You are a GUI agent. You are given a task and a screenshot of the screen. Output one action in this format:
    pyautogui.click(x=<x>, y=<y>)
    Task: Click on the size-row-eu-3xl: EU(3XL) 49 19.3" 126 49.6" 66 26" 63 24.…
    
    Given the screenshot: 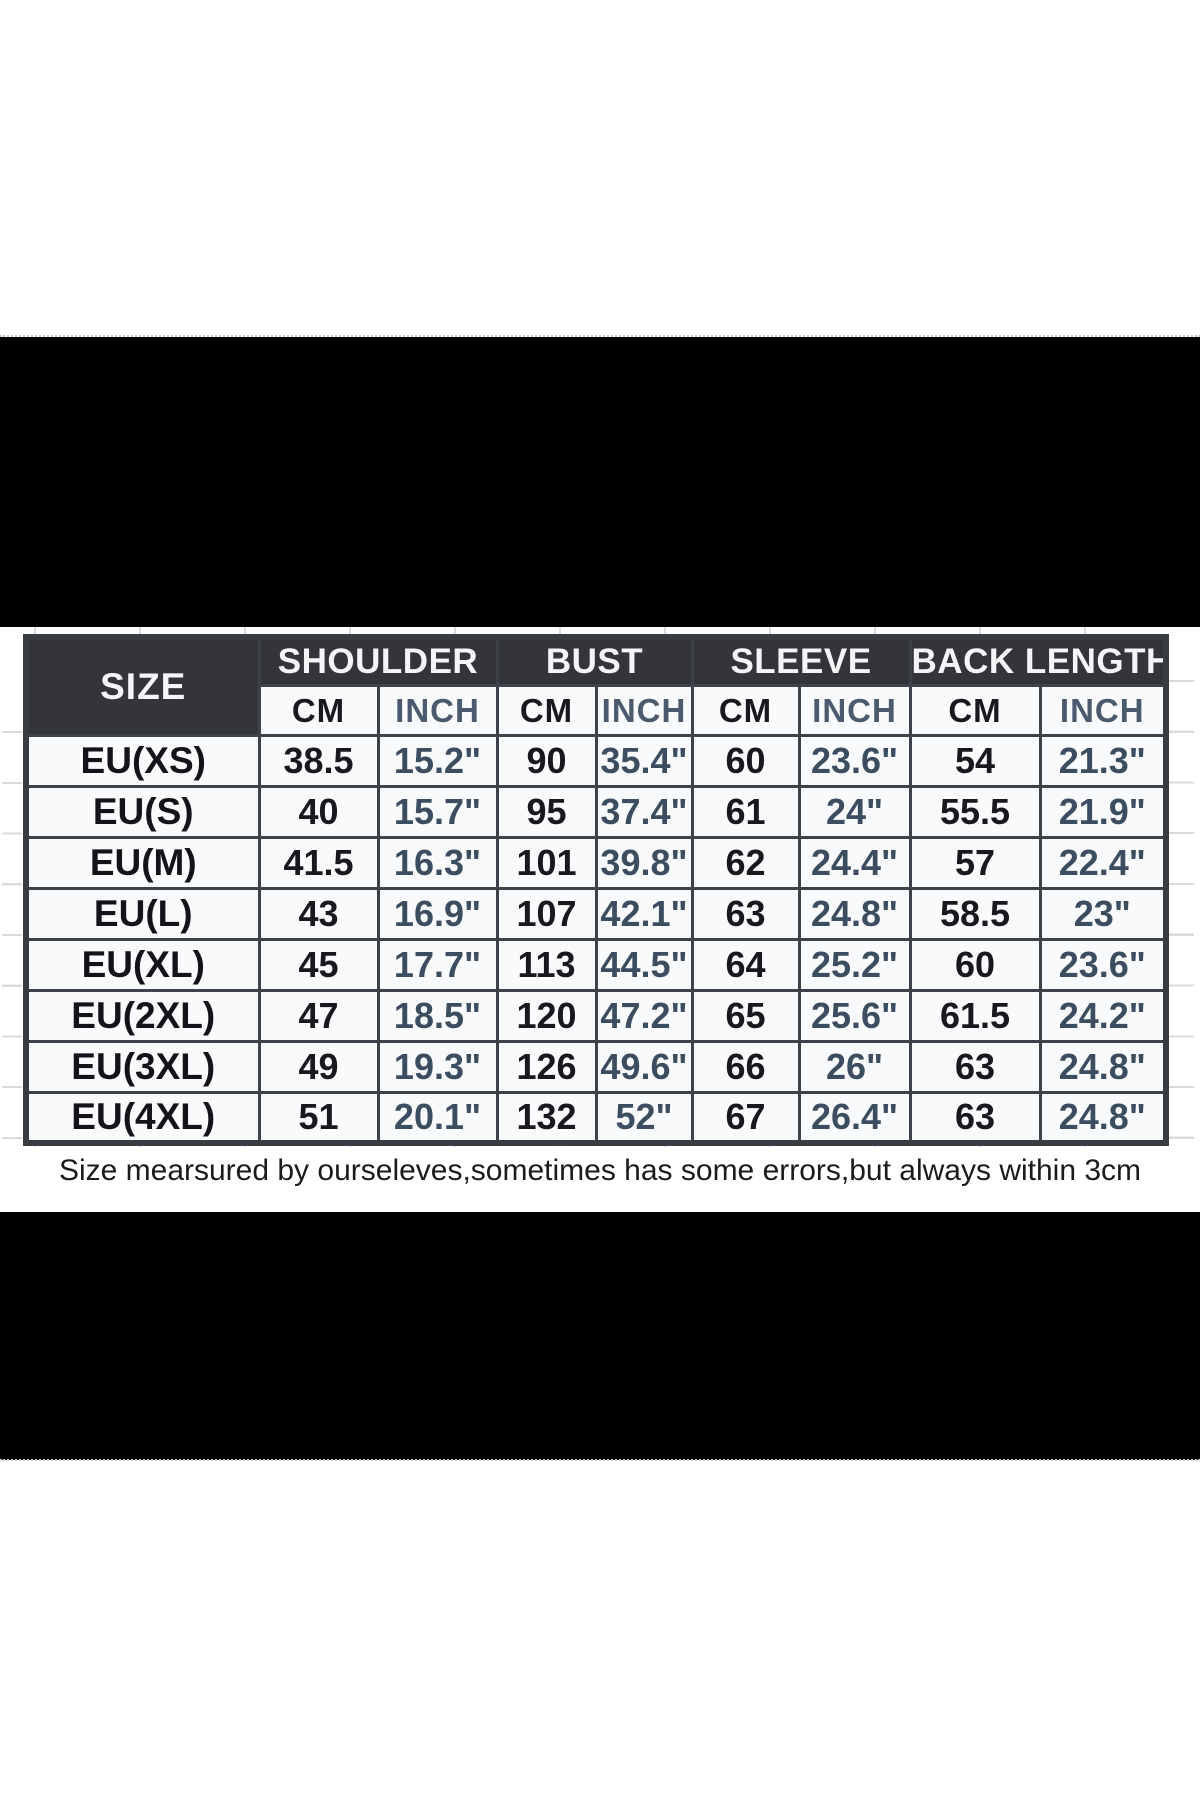 What is the action you would take?
    pyautogui.click(x=596, y=1066)
    